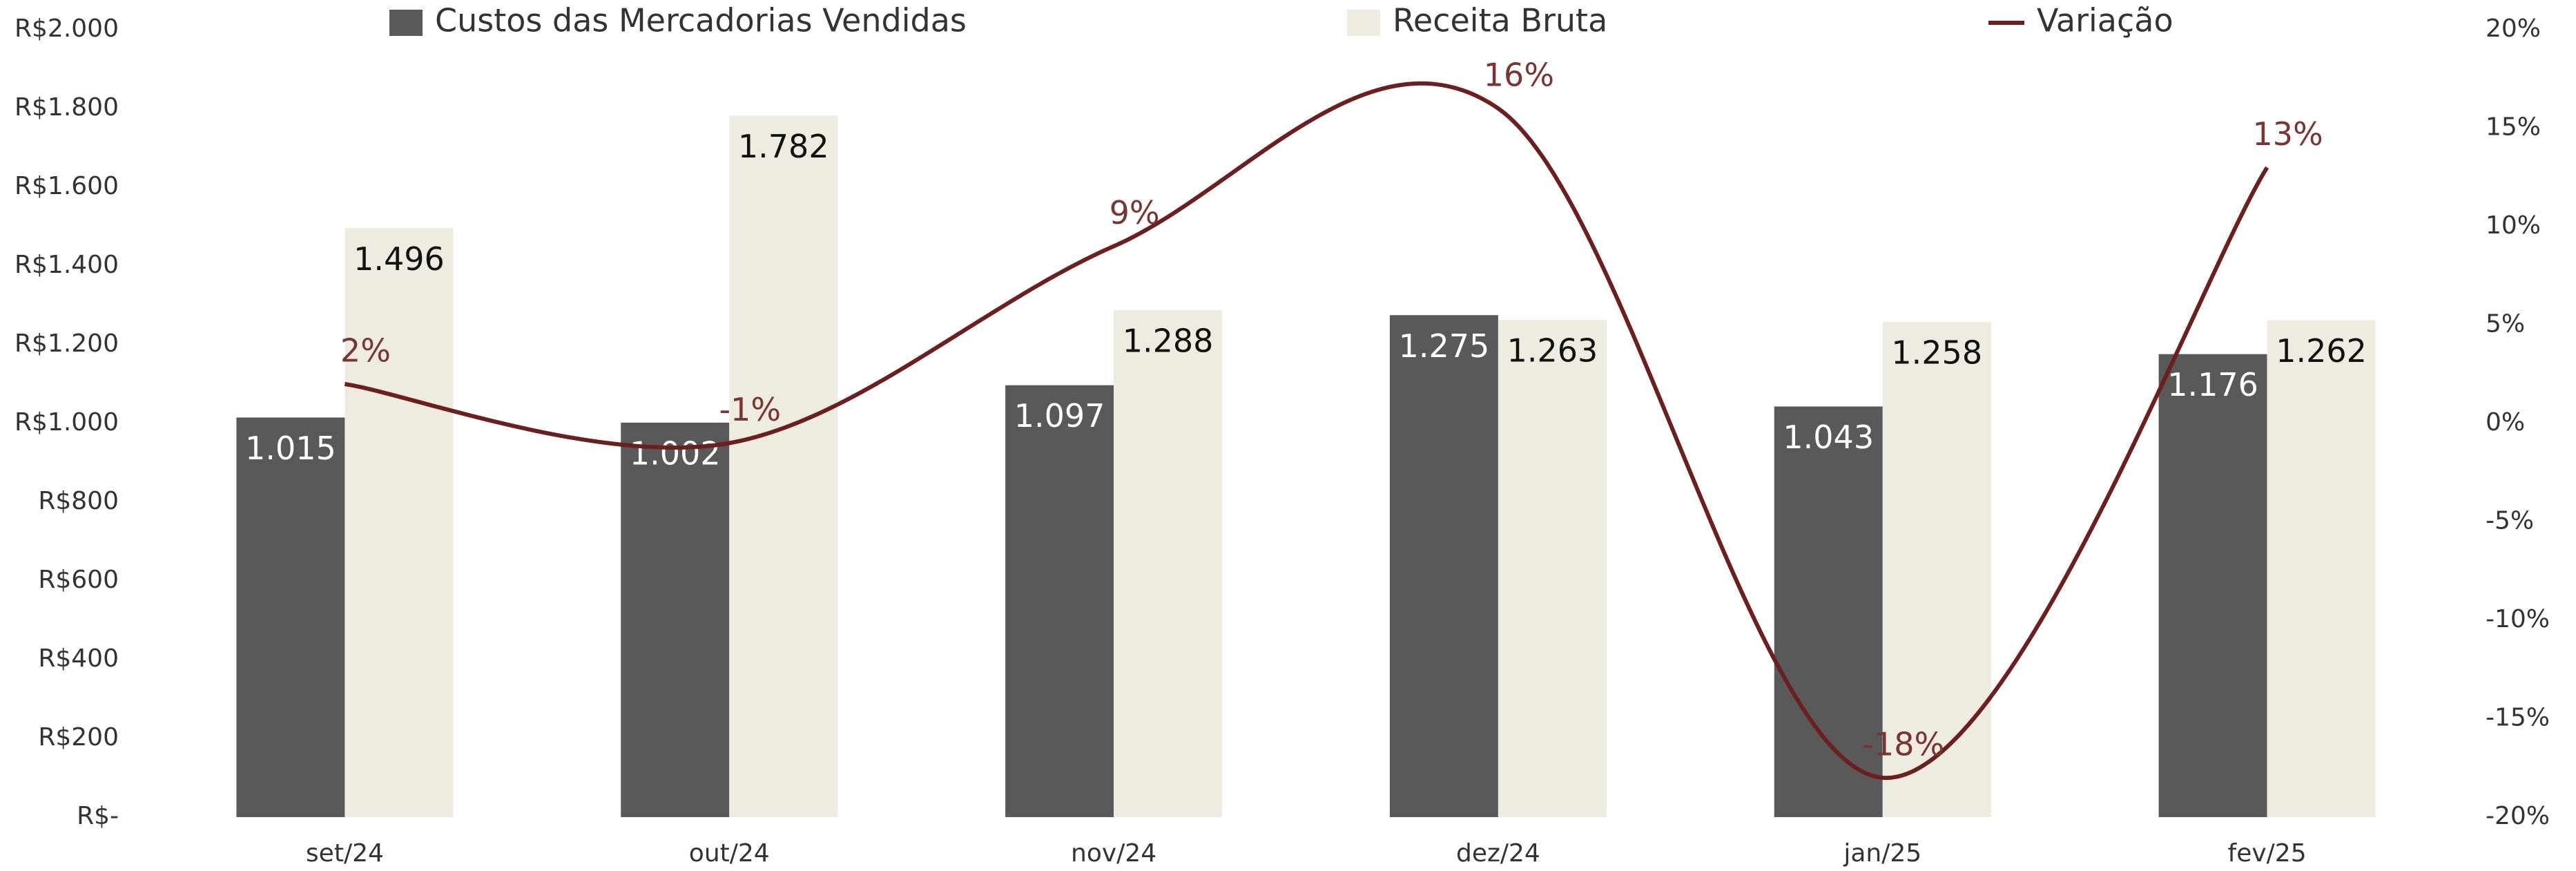 The width and height of the screenshot is (2576, 871). I want to click on bar-value-label: 1.176, so click(2213, 384).